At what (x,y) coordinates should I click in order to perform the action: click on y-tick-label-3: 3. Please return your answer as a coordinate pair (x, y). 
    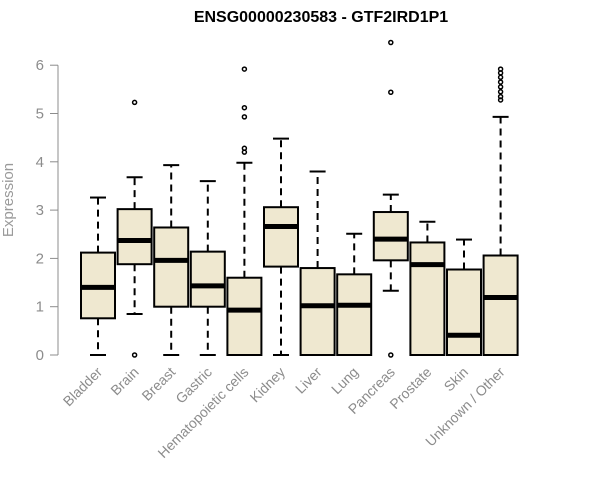
    Looking at the image, I should click on (40, 210).